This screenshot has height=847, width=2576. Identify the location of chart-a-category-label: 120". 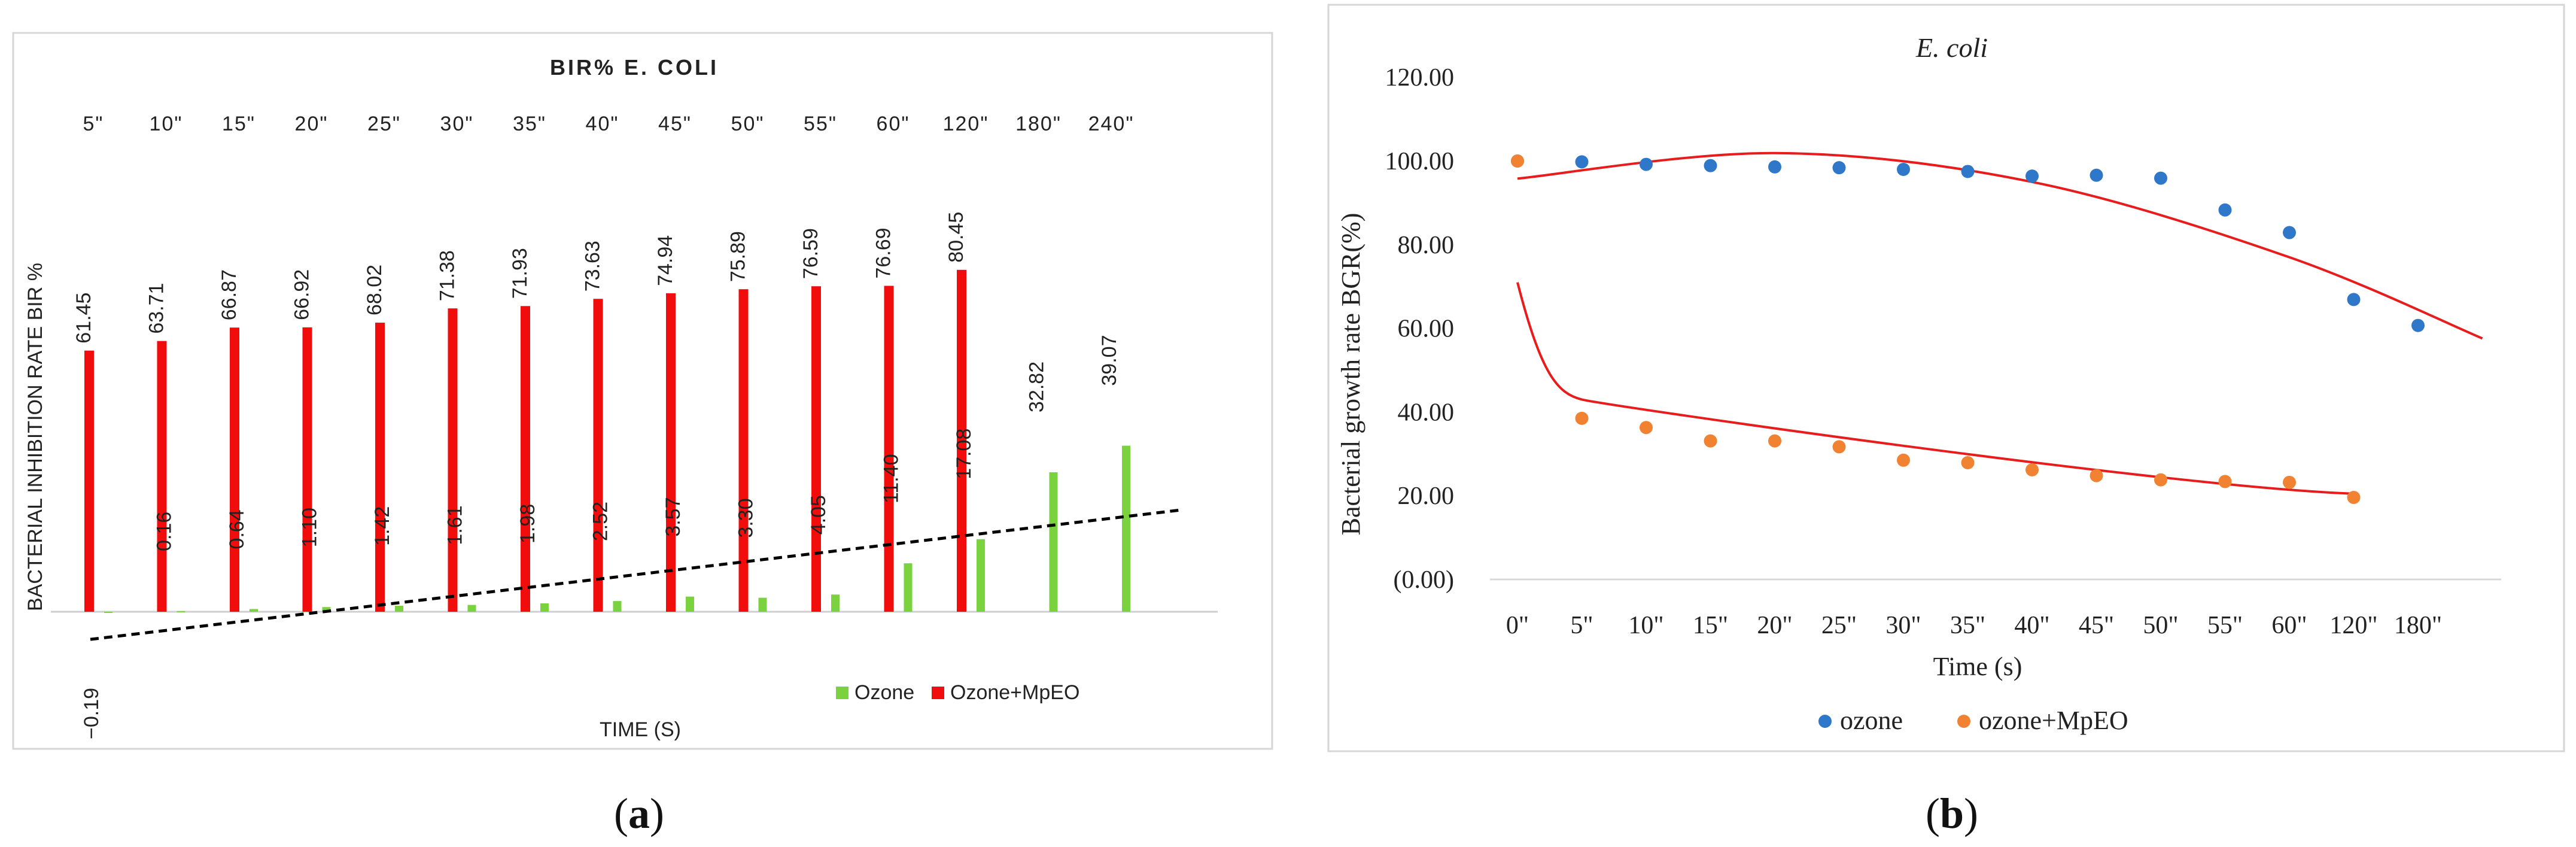
(966, 124).